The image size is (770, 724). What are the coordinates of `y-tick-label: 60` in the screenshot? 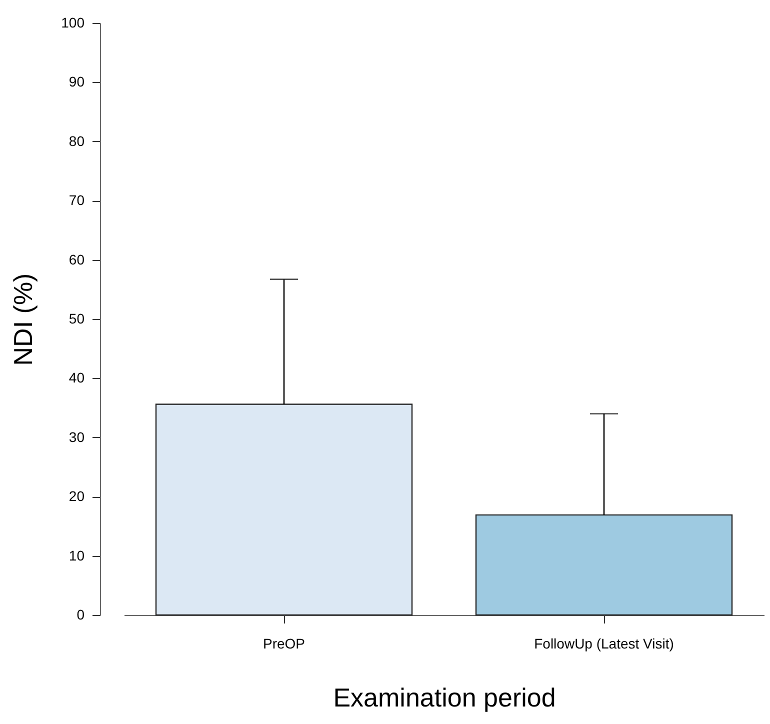 It's located at (76, 259).